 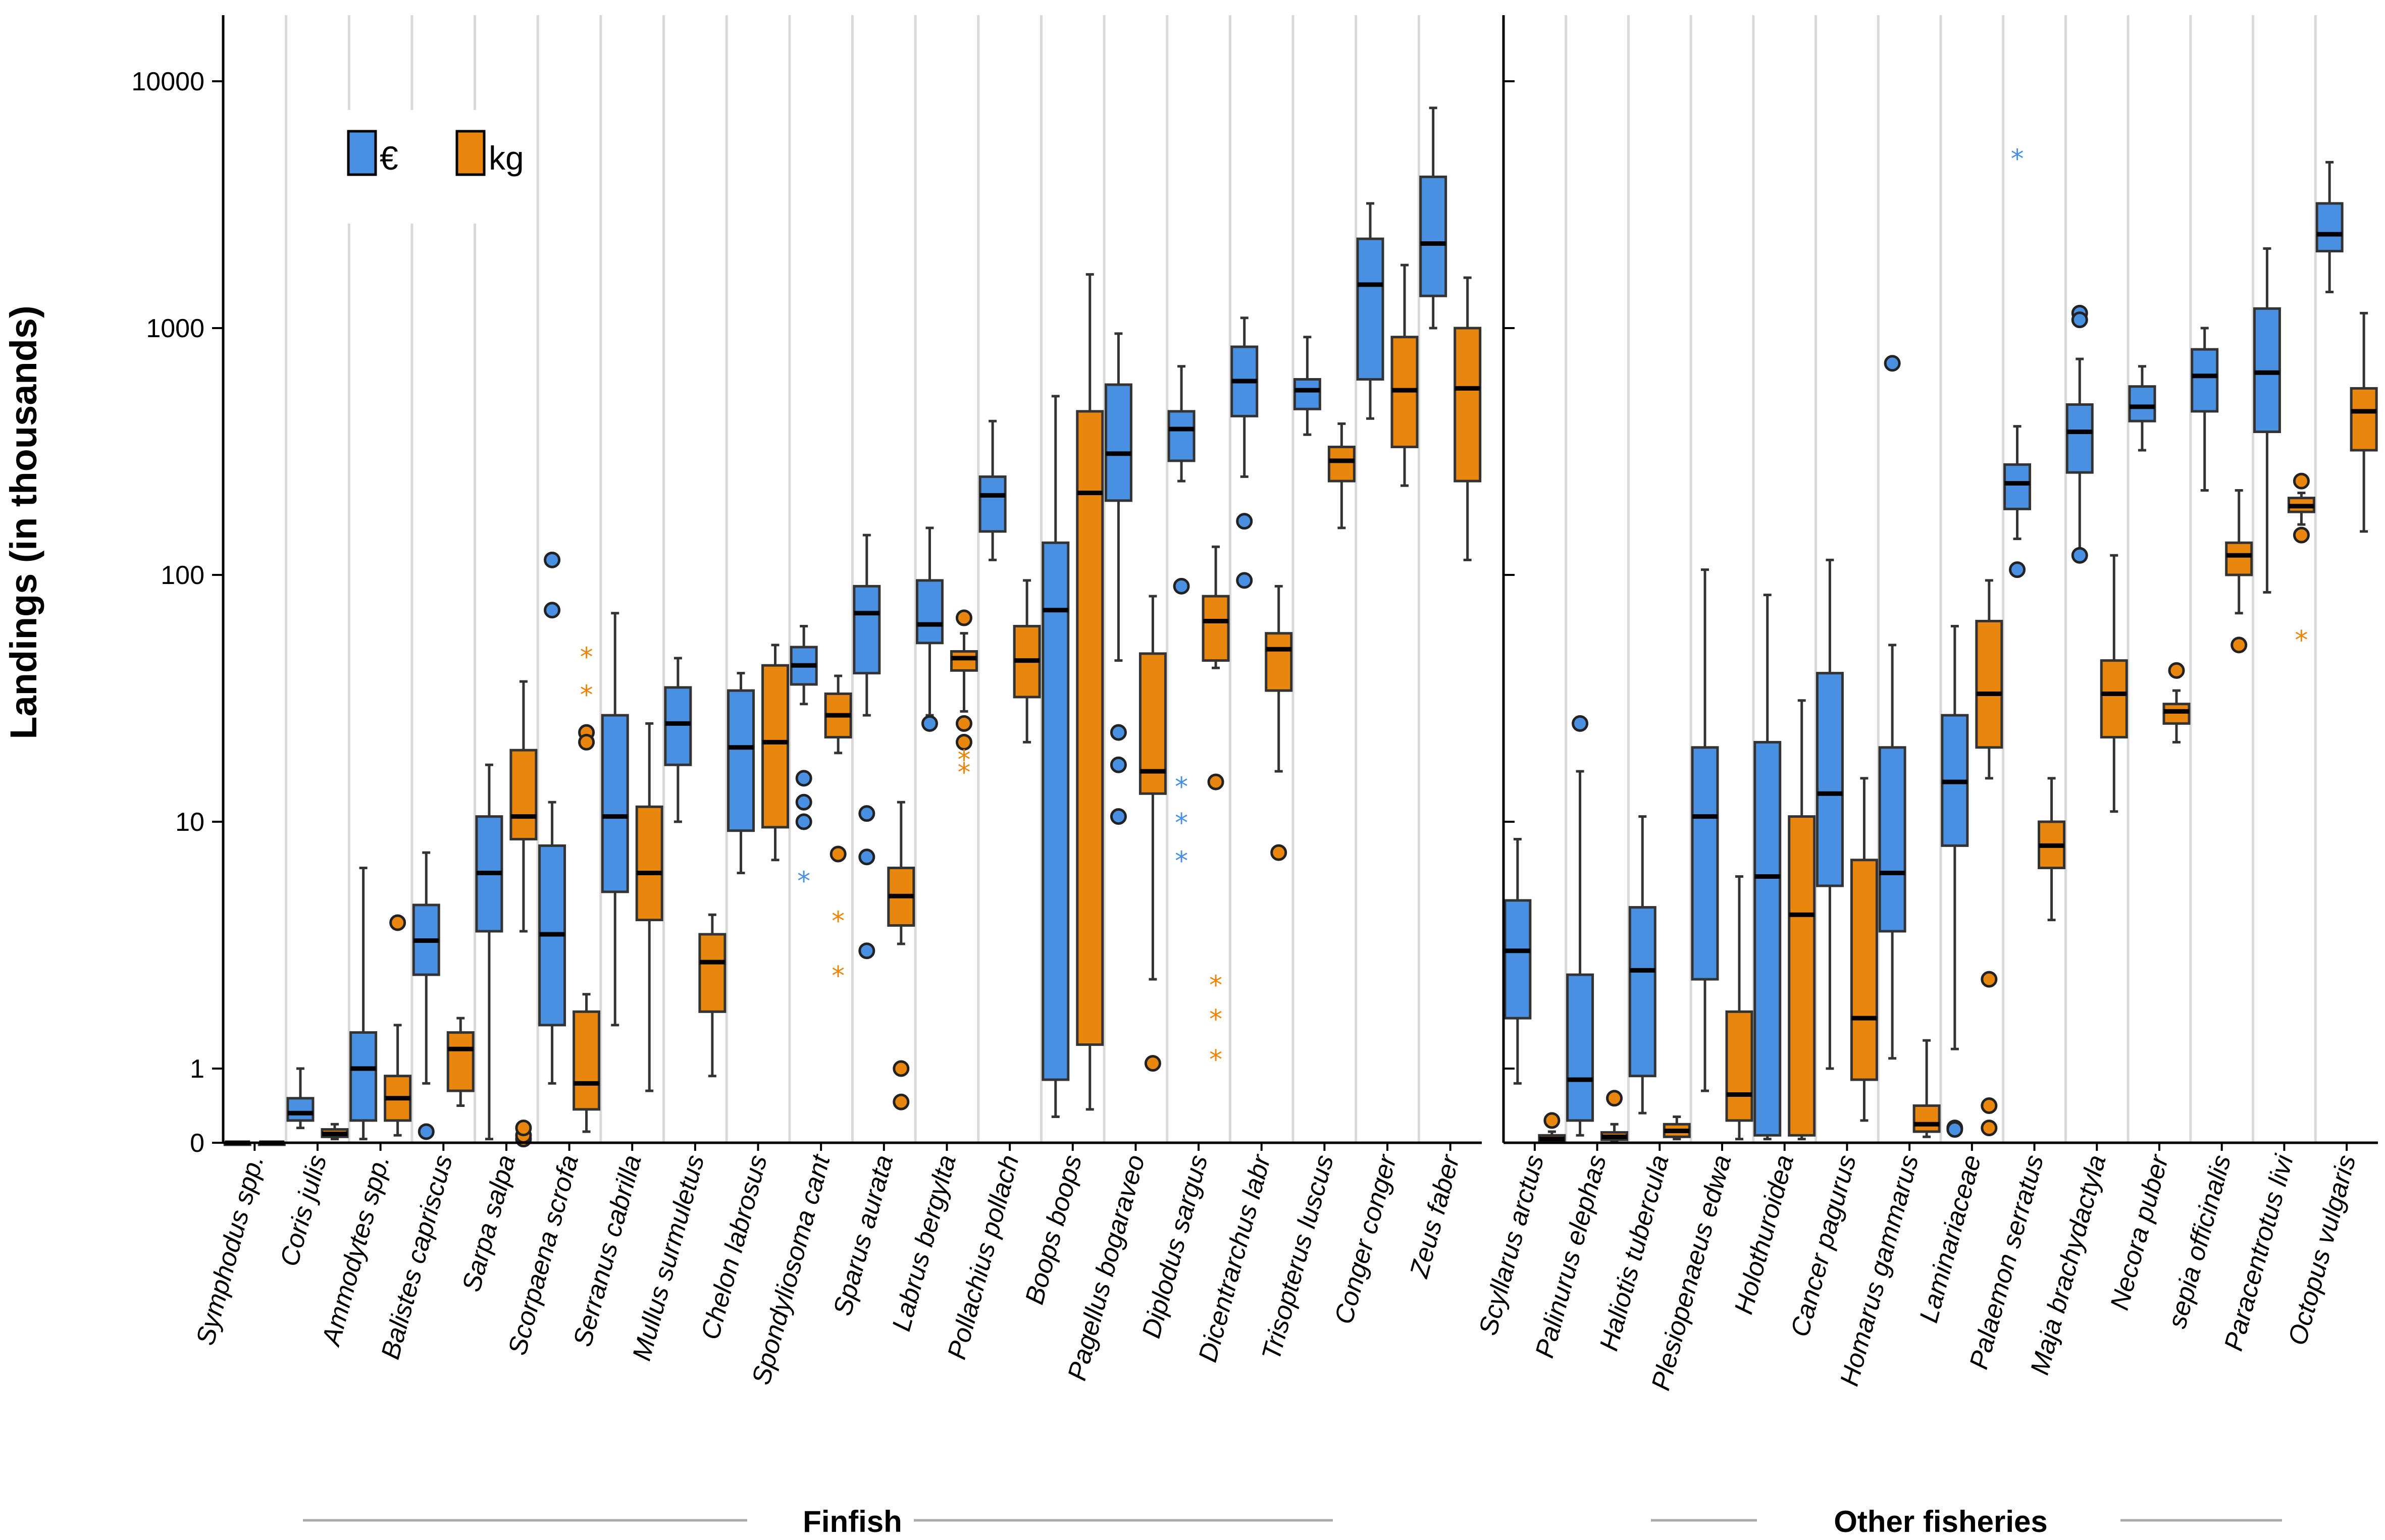 What do you see at coordinates (2079, 434) in the screenshot?
I see `box-eur-maja-brachydactyla` at bounding box center [2079, 434].